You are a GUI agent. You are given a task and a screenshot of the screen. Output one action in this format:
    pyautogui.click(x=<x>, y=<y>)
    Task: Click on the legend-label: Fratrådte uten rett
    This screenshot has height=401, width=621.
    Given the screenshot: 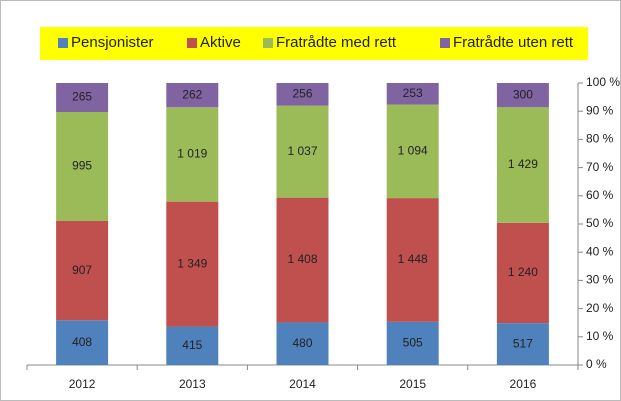 What is the action you would take?
    pyautogui.click(x=513, y=42)
    